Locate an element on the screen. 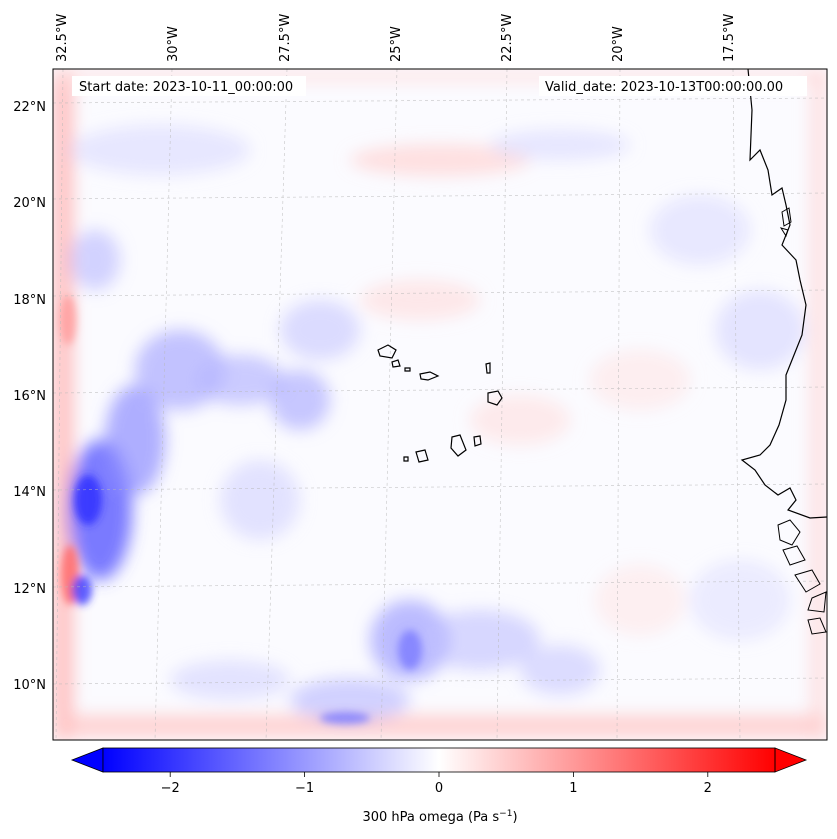 The width and height of the screenshot is (837, 839). lat-label: 18°N is located at coordinates (29, 300).